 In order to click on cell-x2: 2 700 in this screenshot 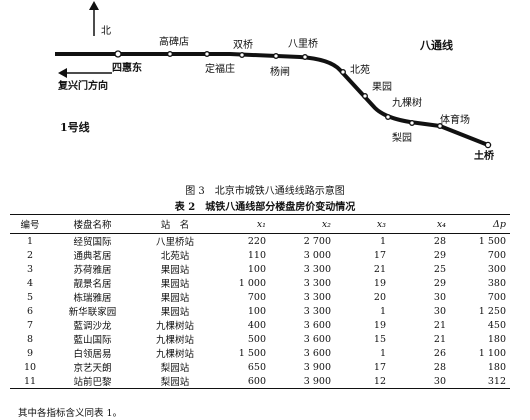, I will do `click(317, 241)`.